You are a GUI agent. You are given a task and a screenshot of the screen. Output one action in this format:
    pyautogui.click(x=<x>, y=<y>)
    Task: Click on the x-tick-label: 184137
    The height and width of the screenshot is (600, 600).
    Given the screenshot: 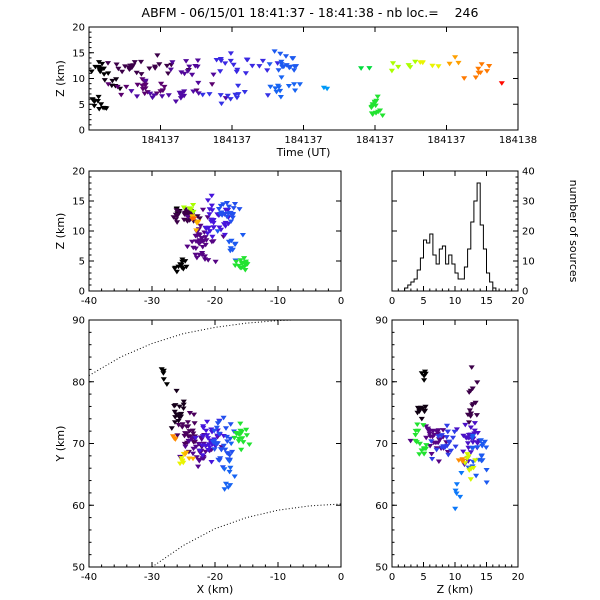 What is the action you would take?
    pyautogui.click(x=303, y=140)
    